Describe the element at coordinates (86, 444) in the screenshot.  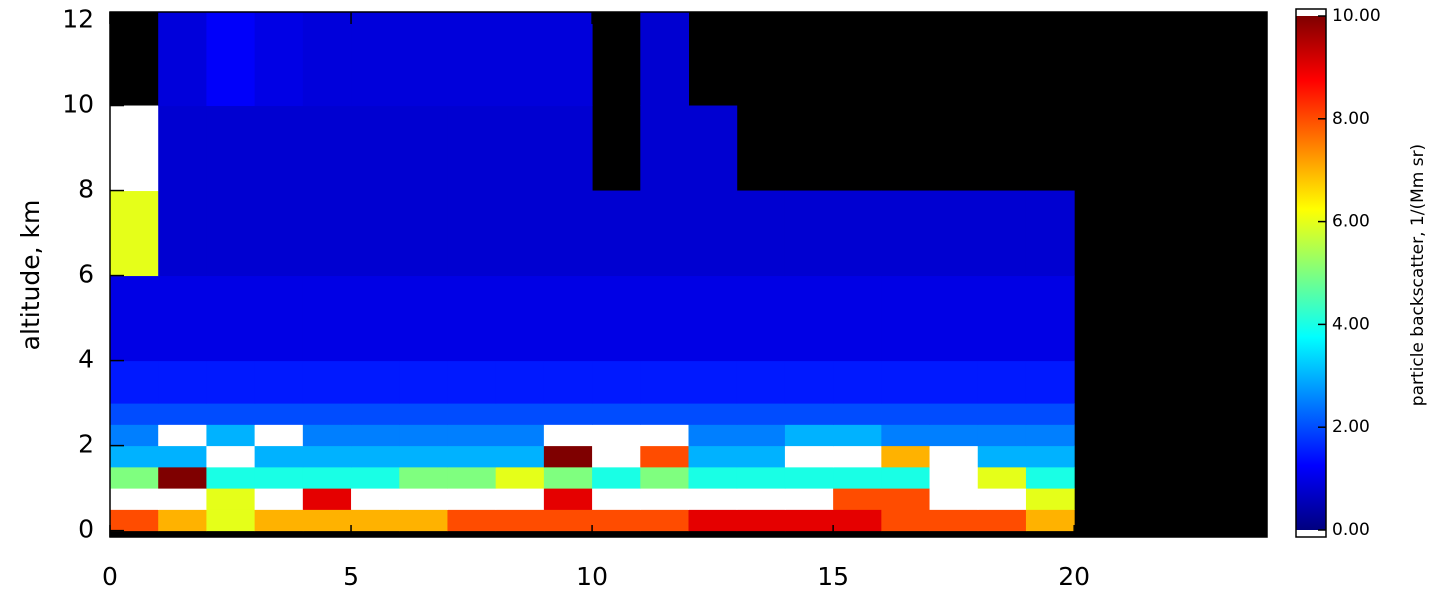
I see `y-tick-label: 2` at that location.